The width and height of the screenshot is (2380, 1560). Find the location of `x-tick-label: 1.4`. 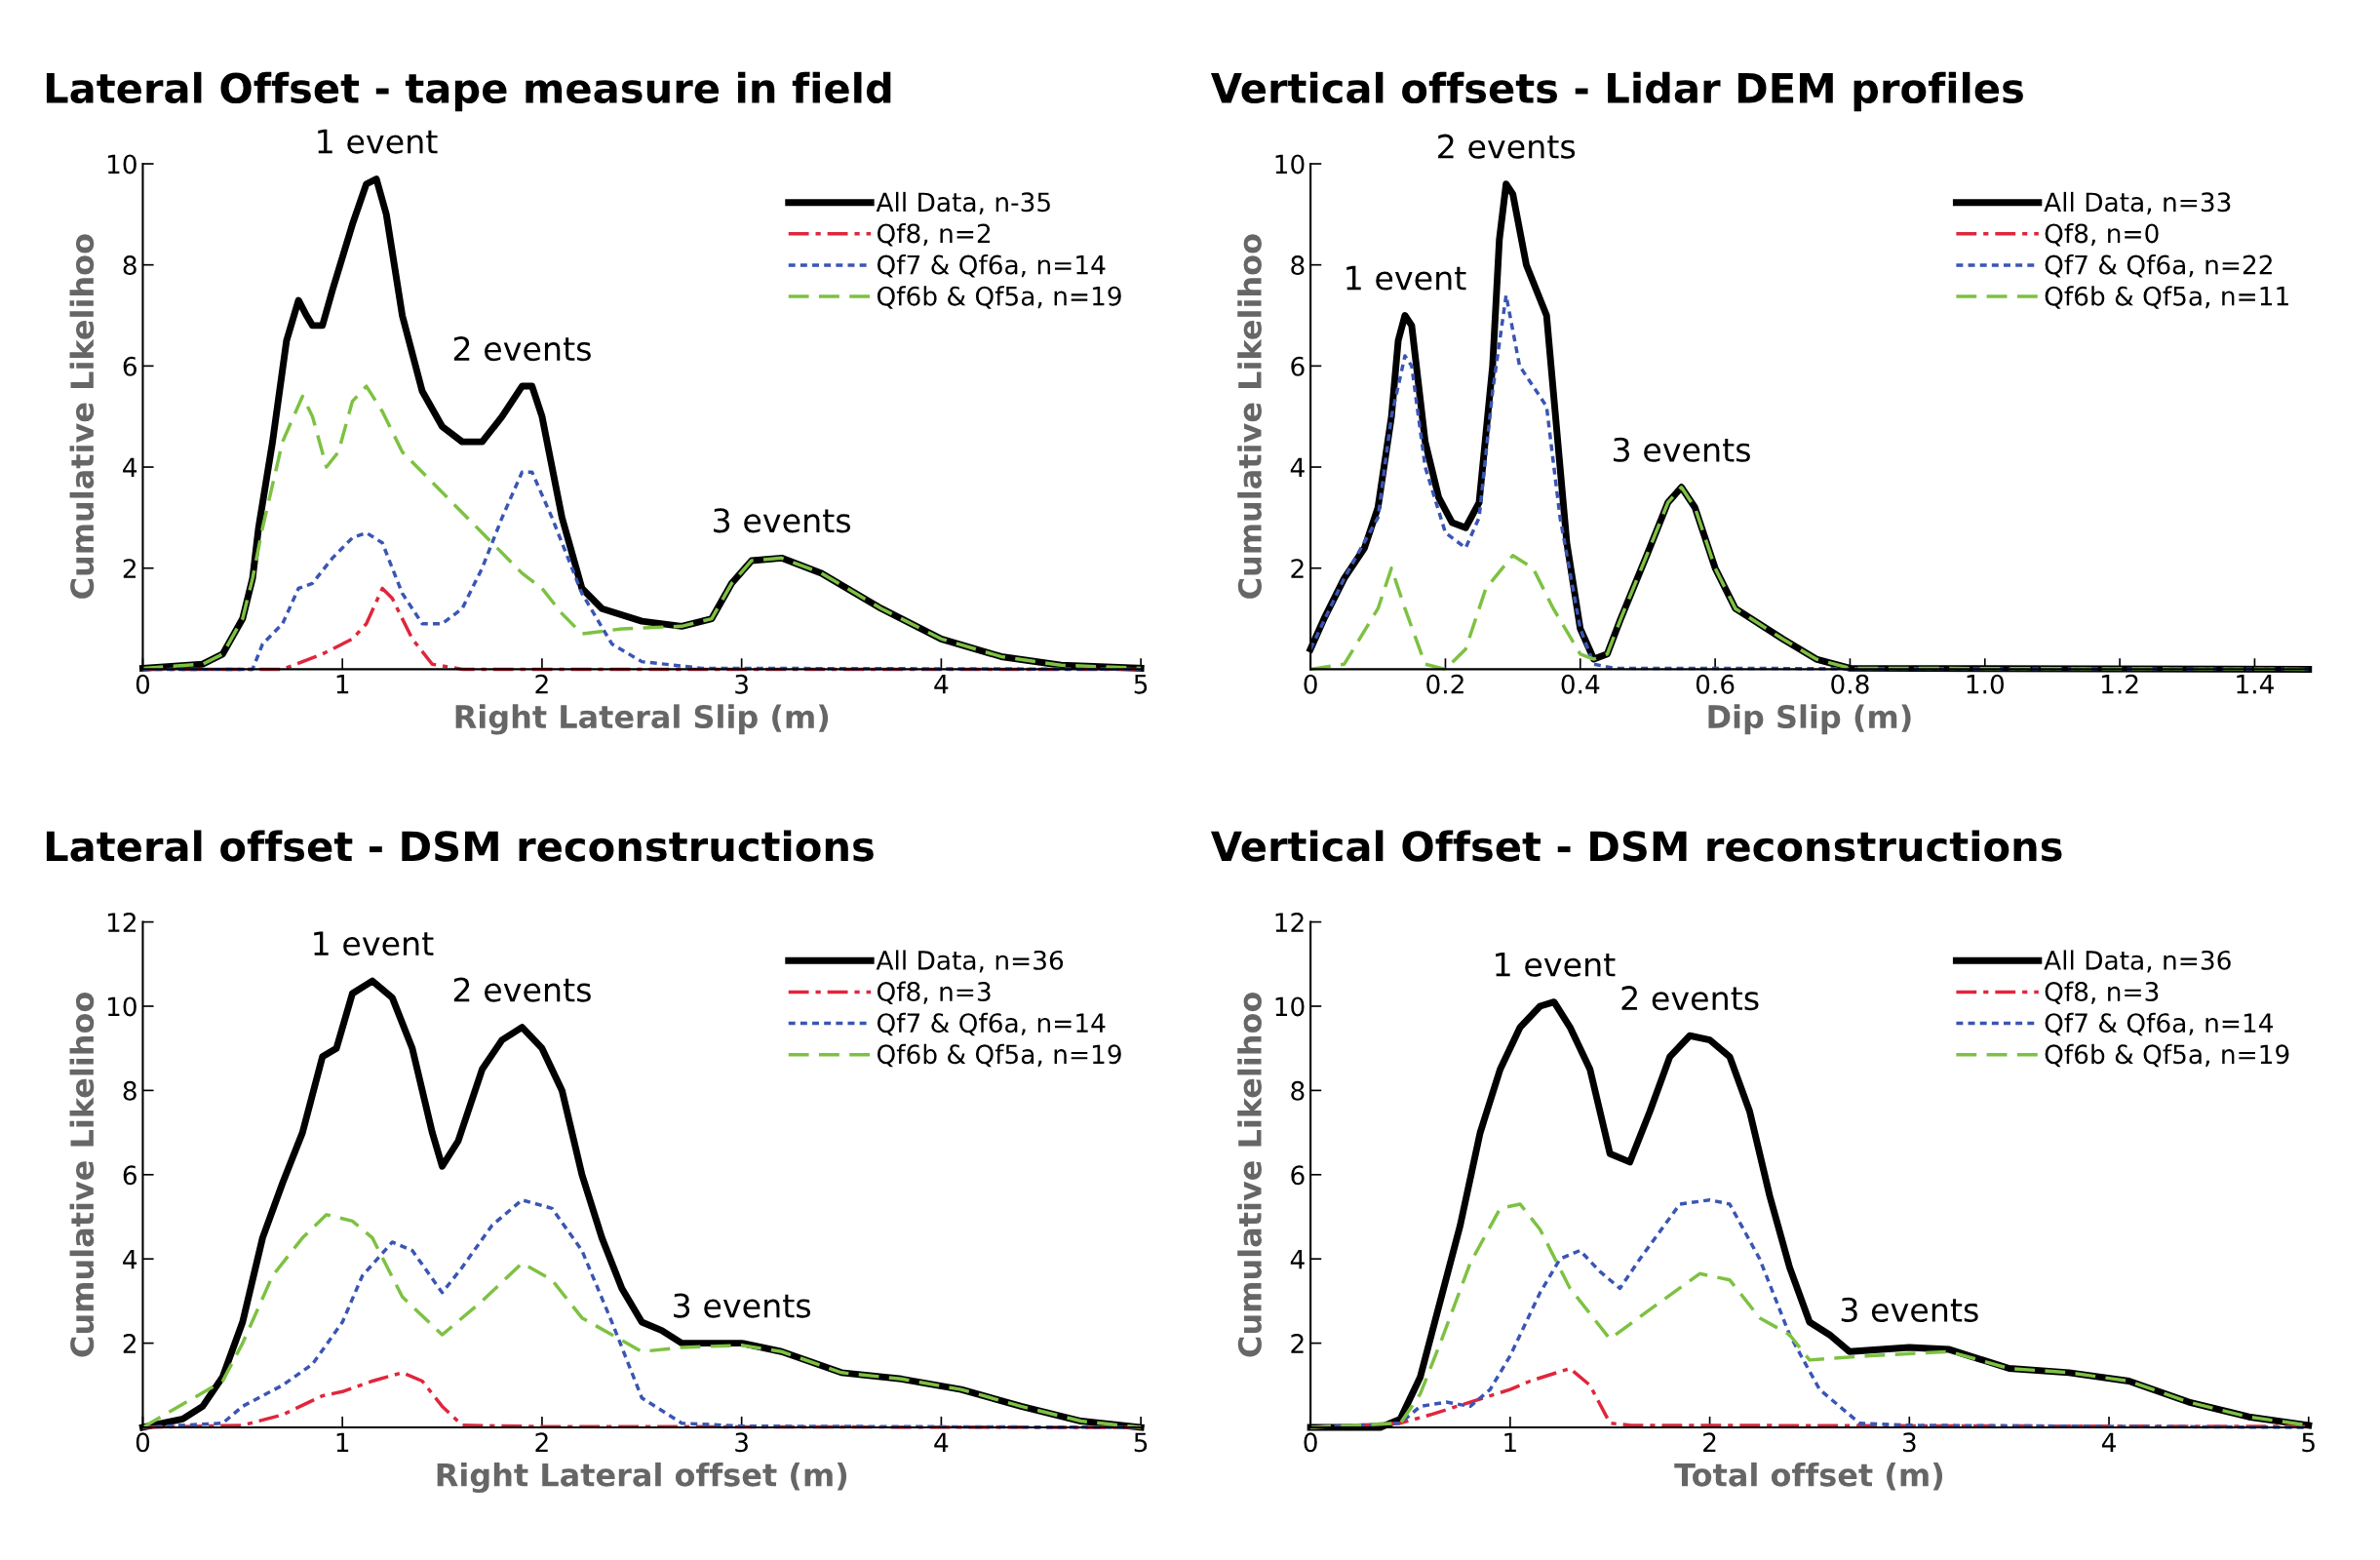

x-tick-label: 1.4 is located at coordinates (2255, 684).